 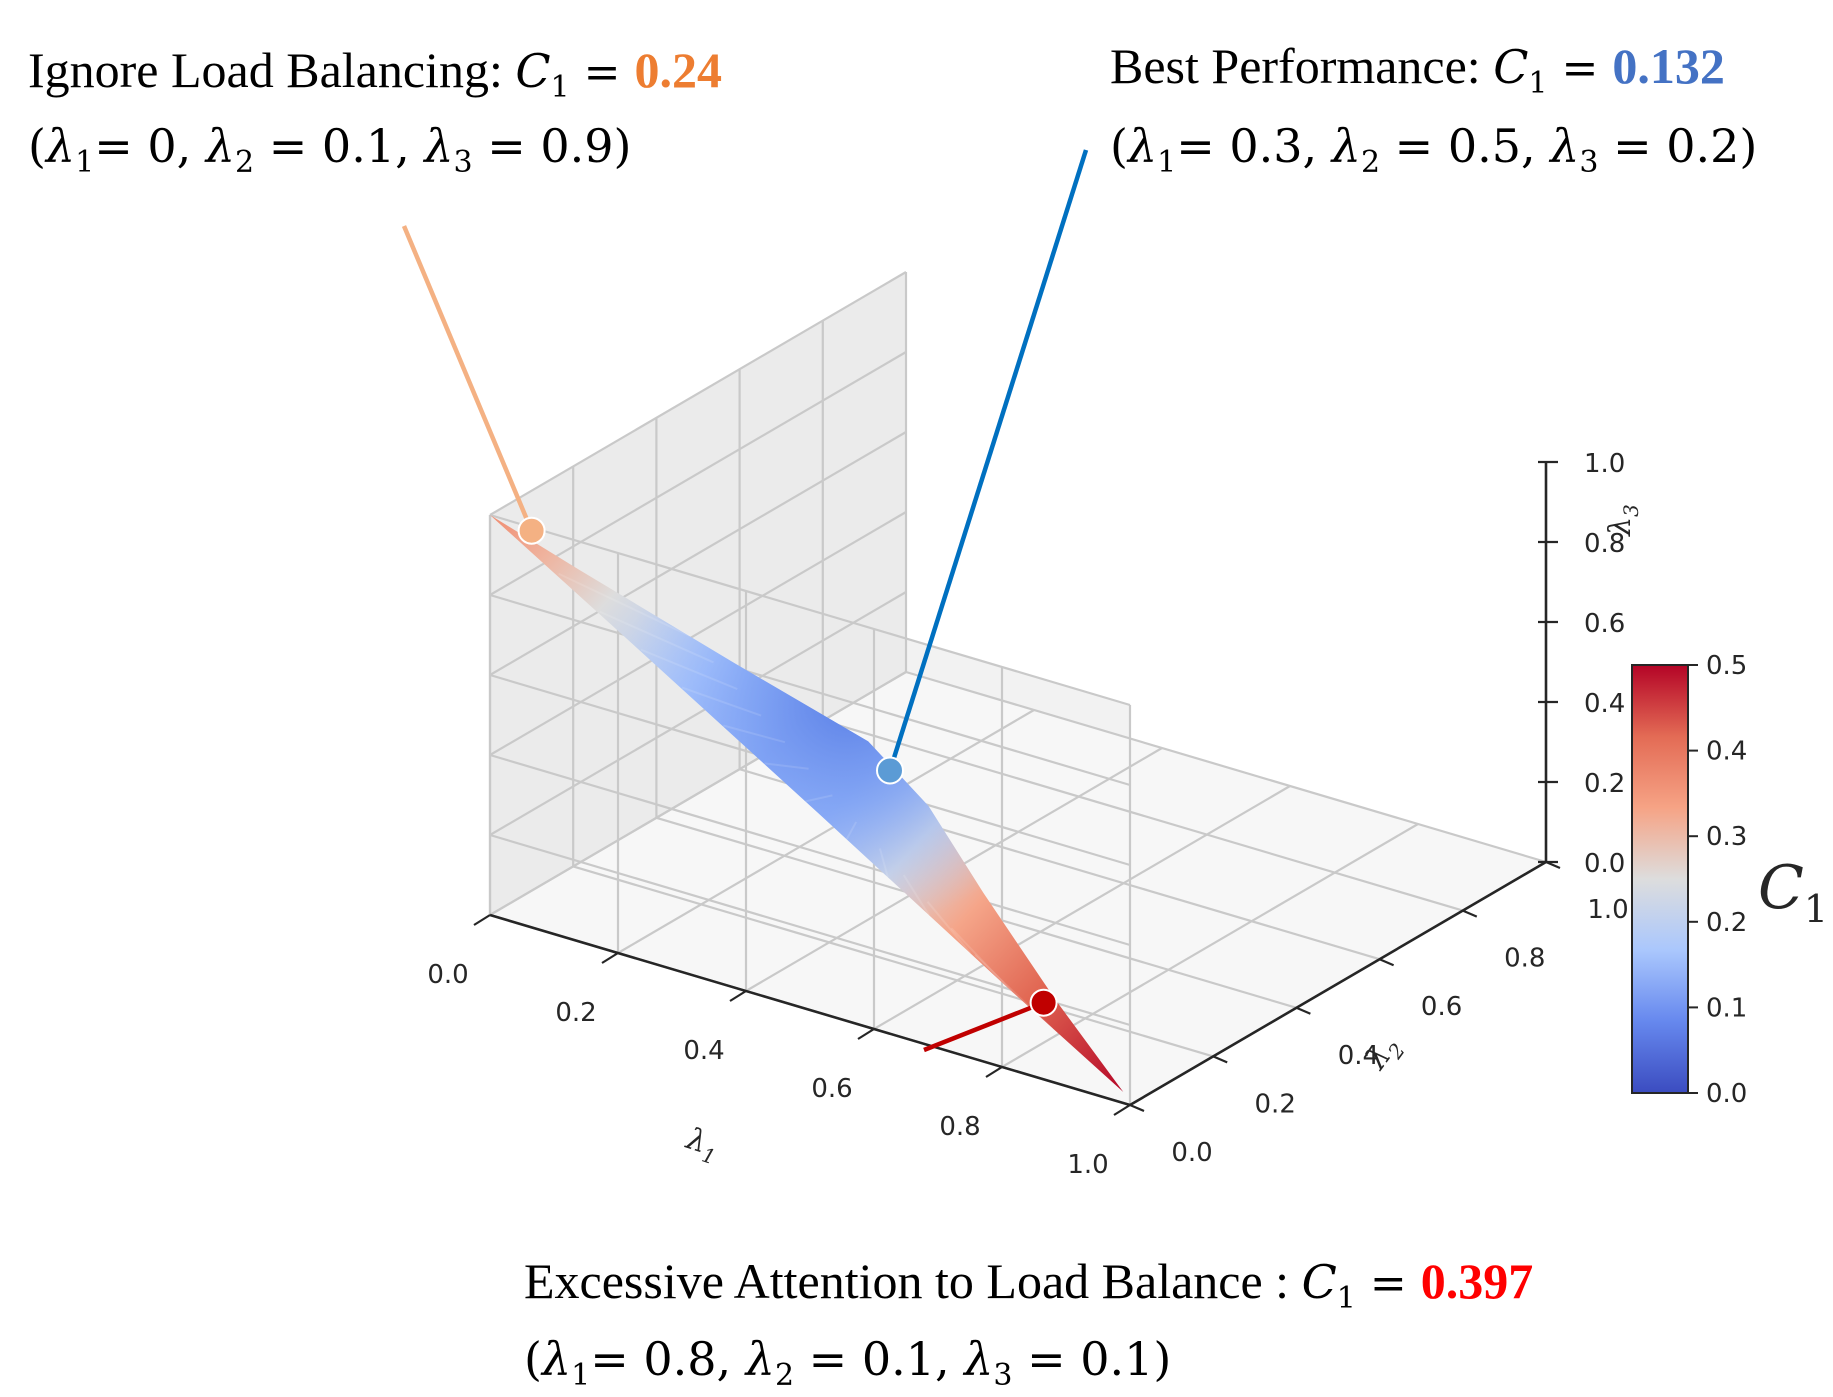 I want to click on x-tick-label: 0.2, so click(x=575, y=1013).